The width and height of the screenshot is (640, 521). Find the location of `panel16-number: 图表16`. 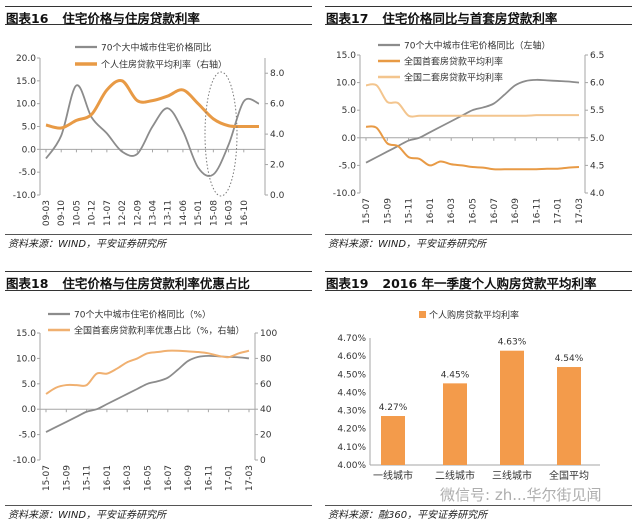

panel16-number: 图表16 is located at coordinates (27, 18).